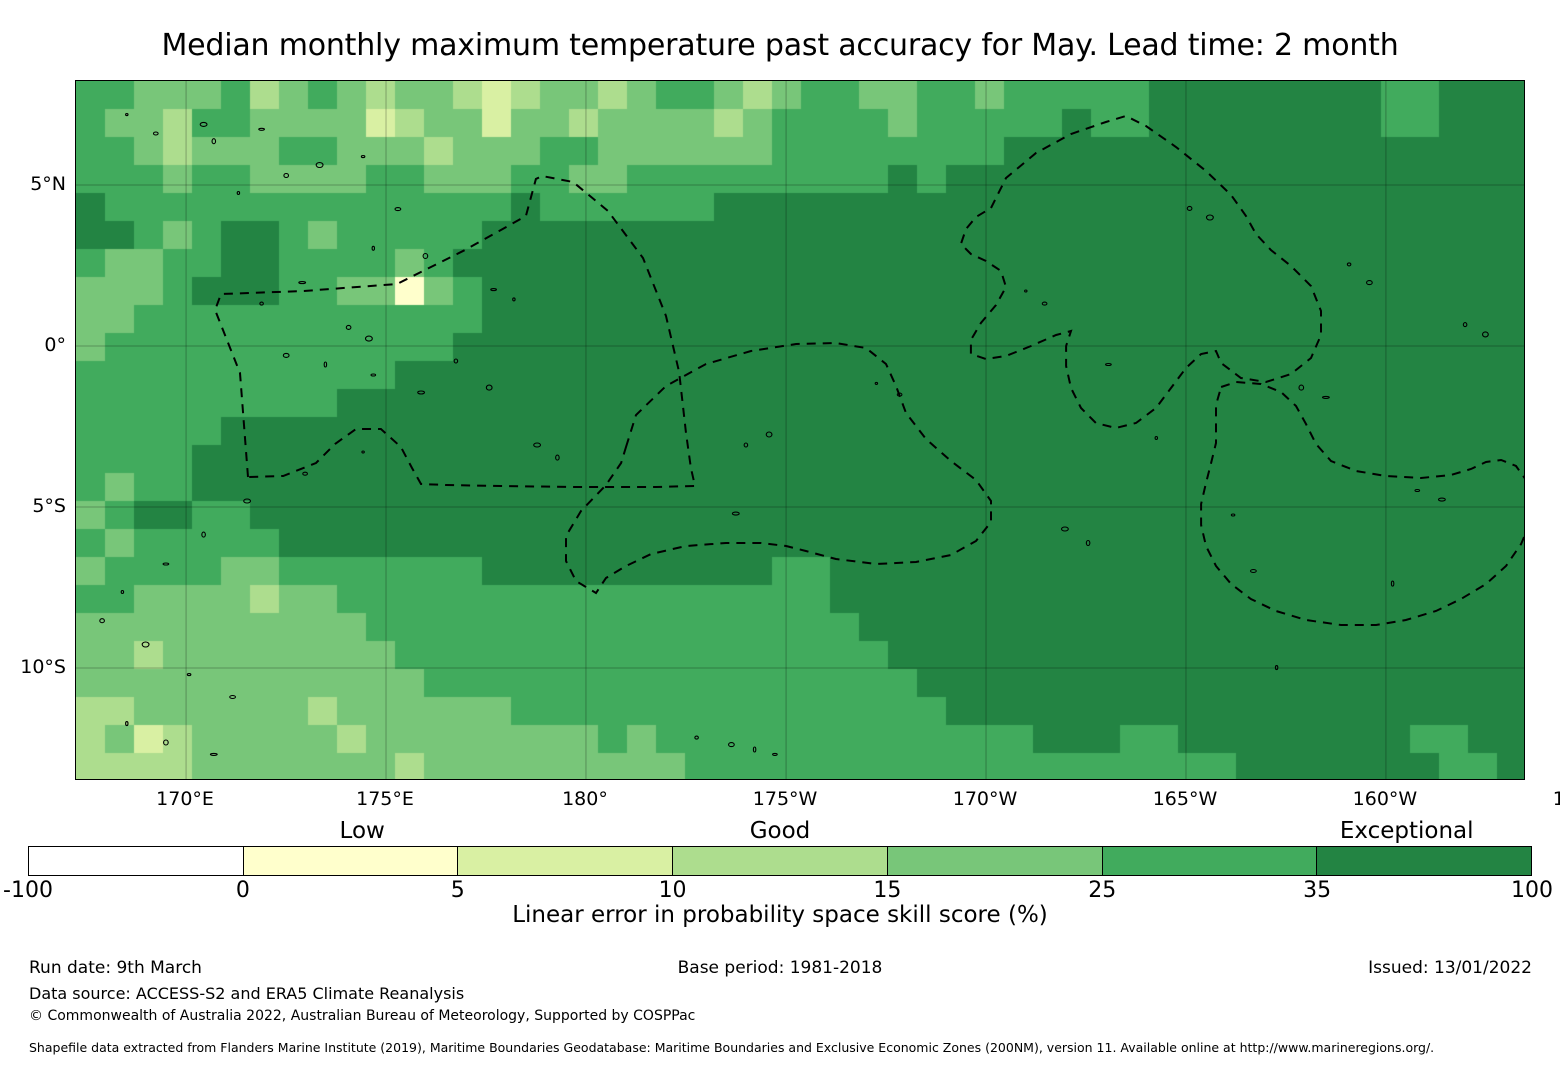 This screenshot has width=1560, height=1065. I want to click on colorbar-category-1: Good, so click(780, 831).